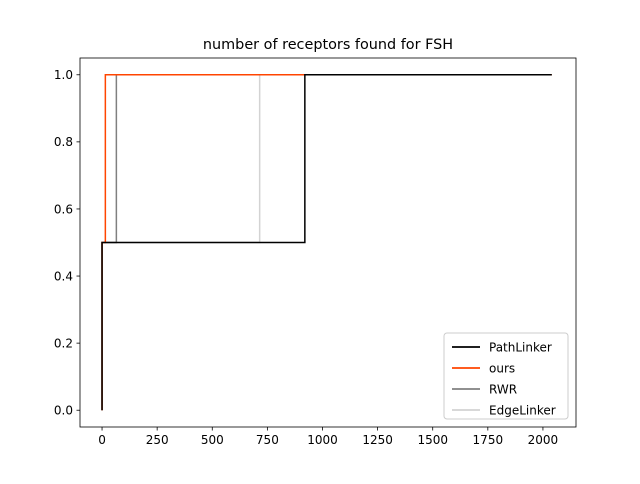  I want to click on x-tick-label: 1000, so click(322, 440).